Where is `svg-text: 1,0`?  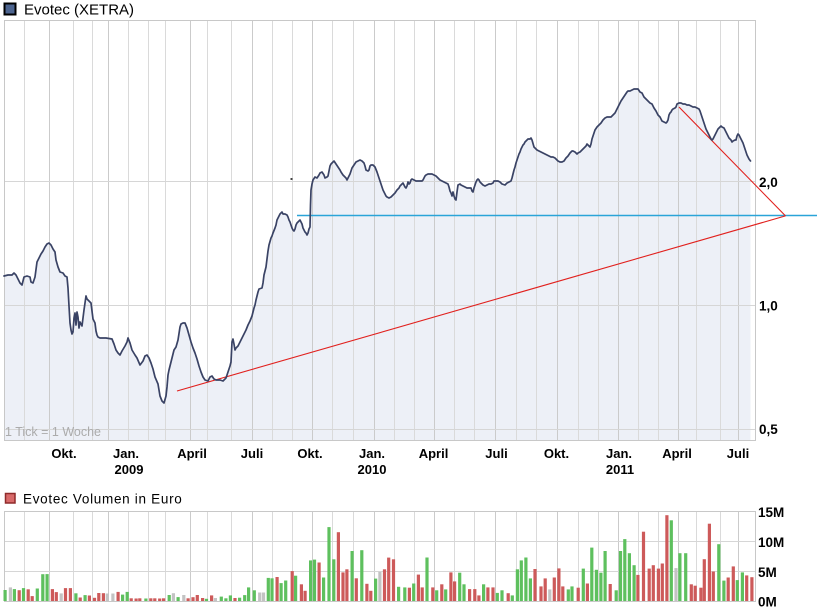
svg-text: 1,0 is located at coordinates (768, 306).